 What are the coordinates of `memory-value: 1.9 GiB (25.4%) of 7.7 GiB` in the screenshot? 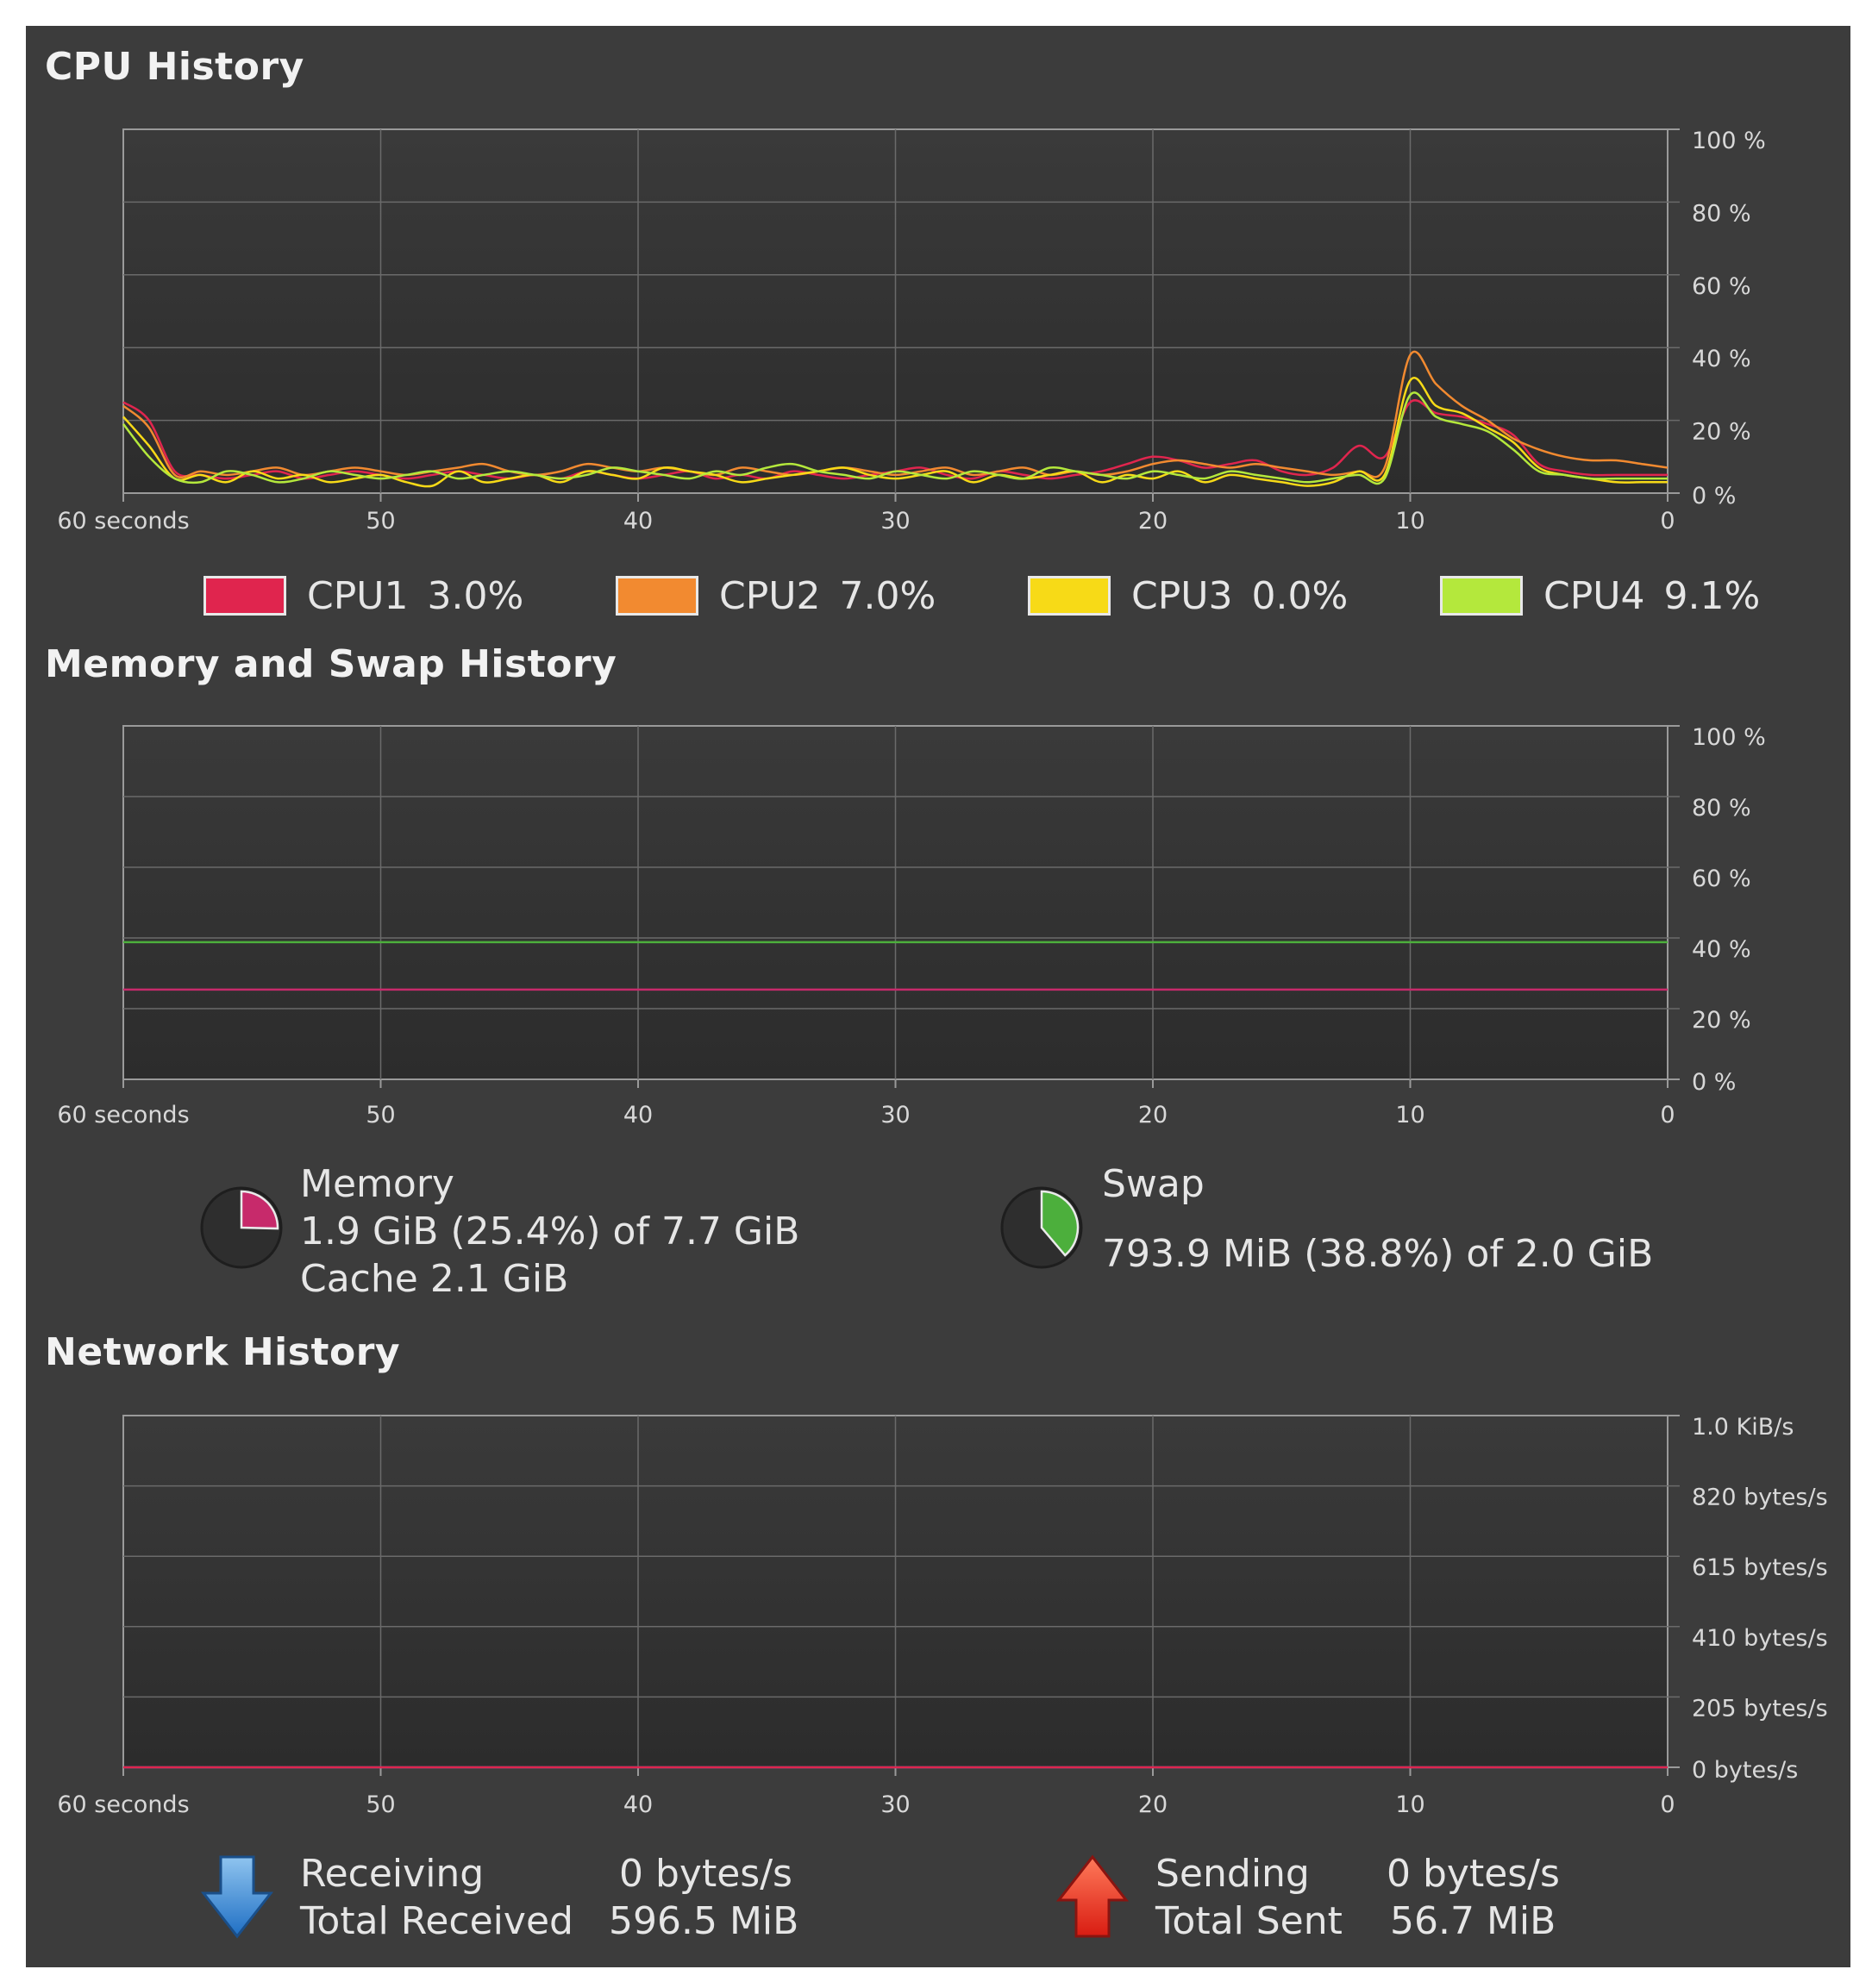 It's located at (550, 1232).